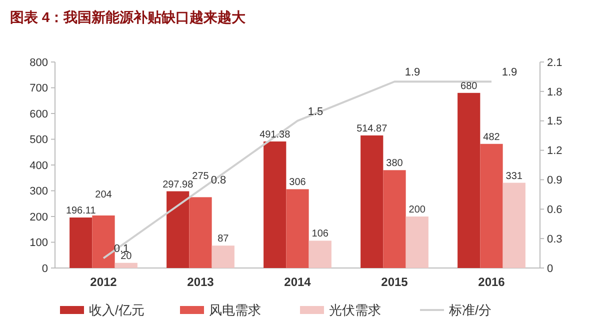 This screenshot has height=330, width=600. I want to click on data-label: 106, so click(320, 234).